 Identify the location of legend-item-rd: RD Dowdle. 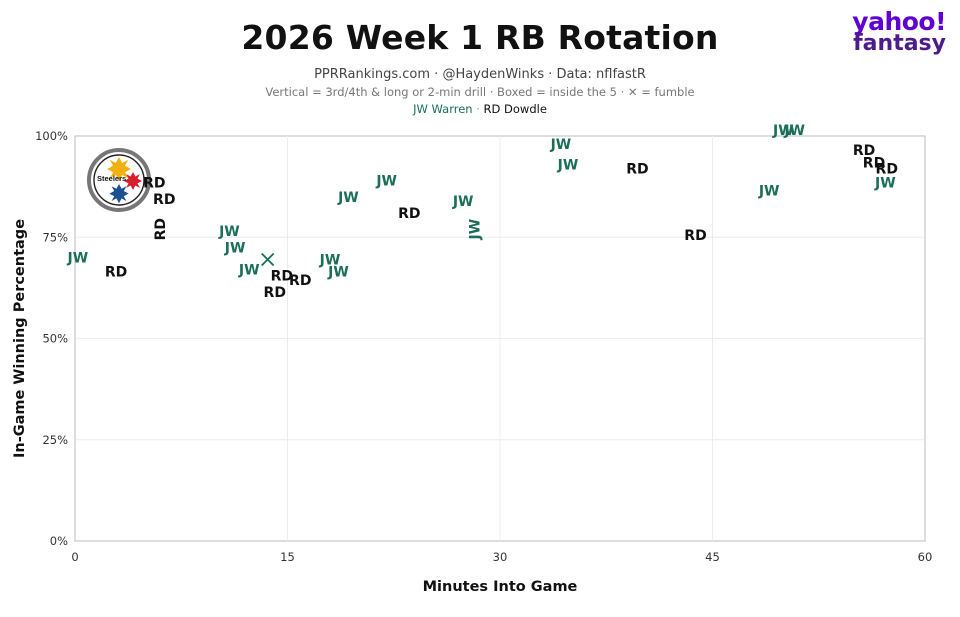
(515, 109).